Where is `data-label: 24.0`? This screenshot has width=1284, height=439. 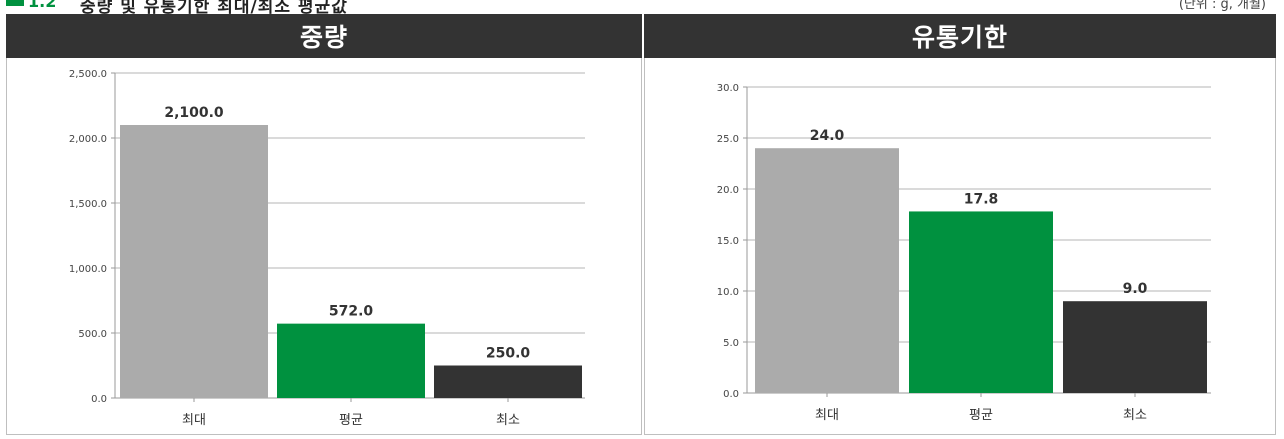 data-label: 24.0 is located at coordinates (827, 136).